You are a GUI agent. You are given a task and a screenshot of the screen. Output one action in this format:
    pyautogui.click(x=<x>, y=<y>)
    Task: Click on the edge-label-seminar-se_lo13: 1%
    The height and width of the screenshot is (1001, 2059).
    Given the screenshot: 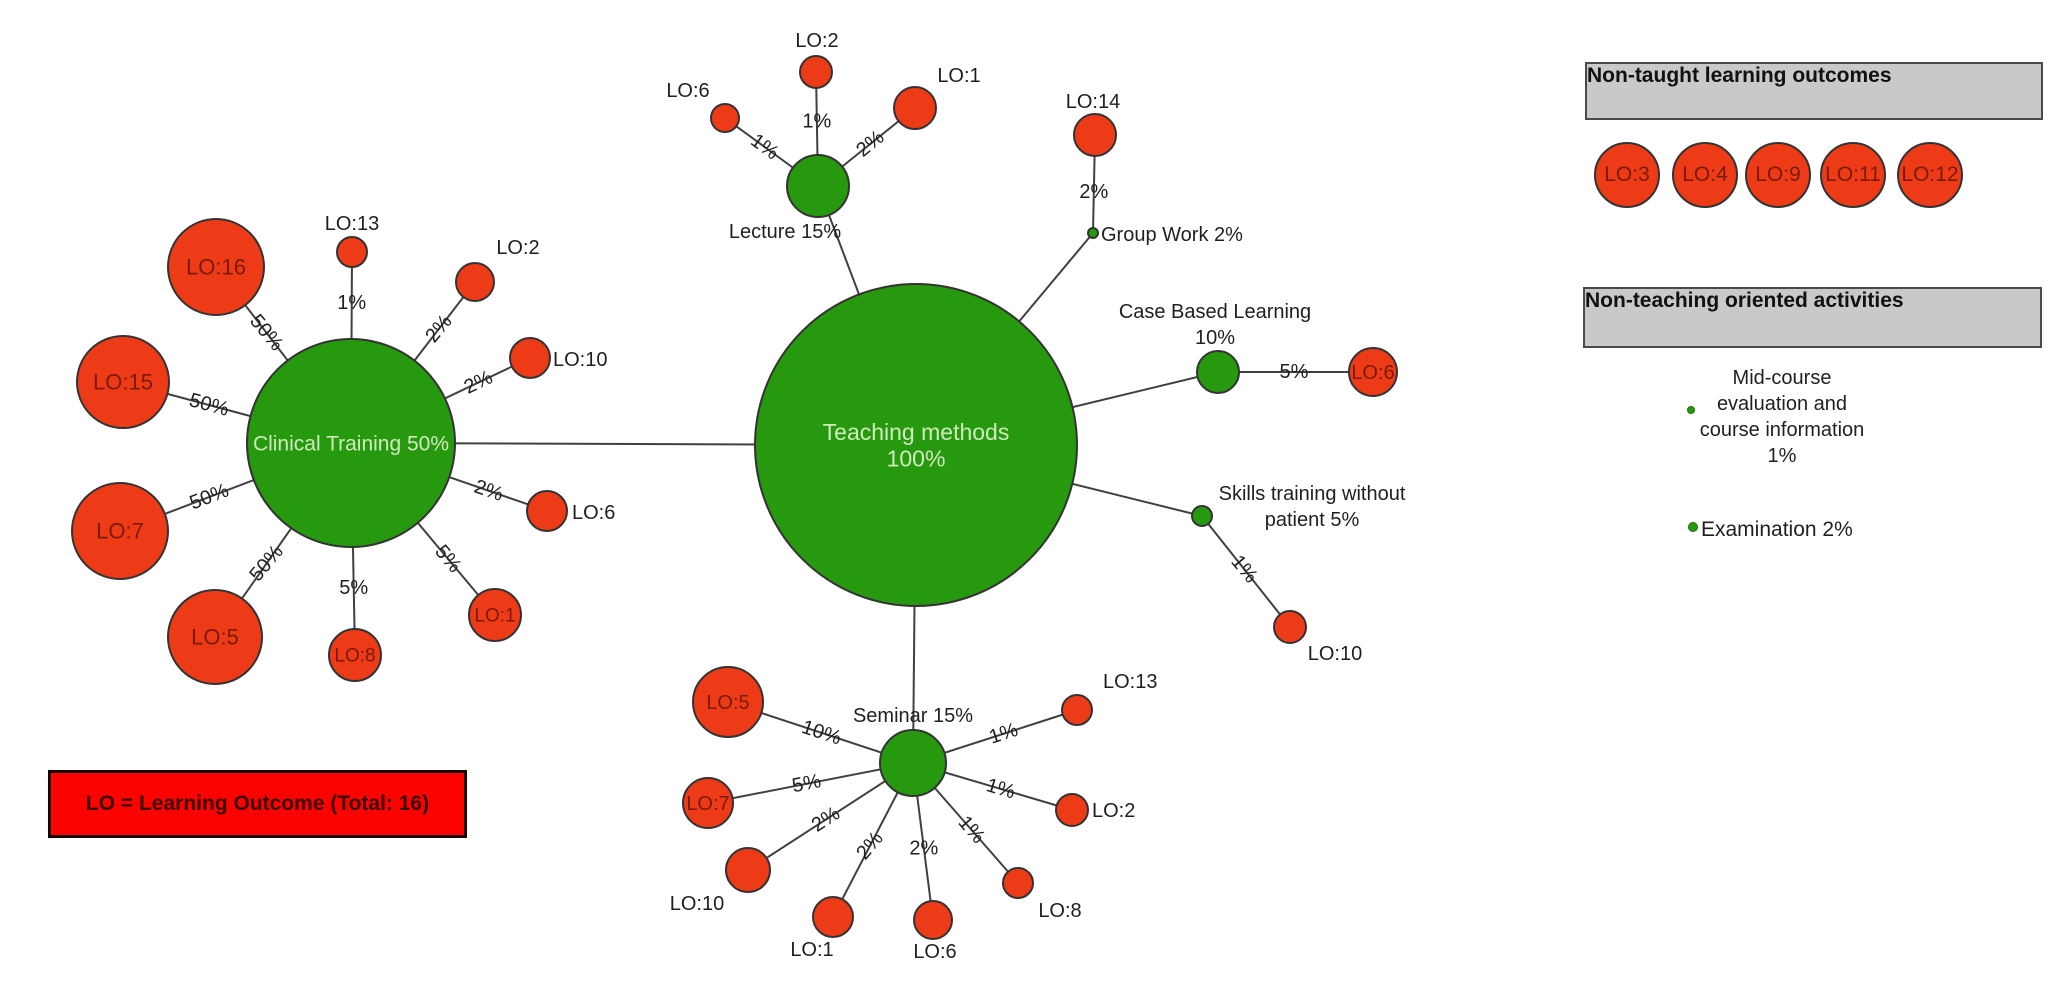 What is the action you would take?
    pyautogui.click(x=1003, y=734)
    